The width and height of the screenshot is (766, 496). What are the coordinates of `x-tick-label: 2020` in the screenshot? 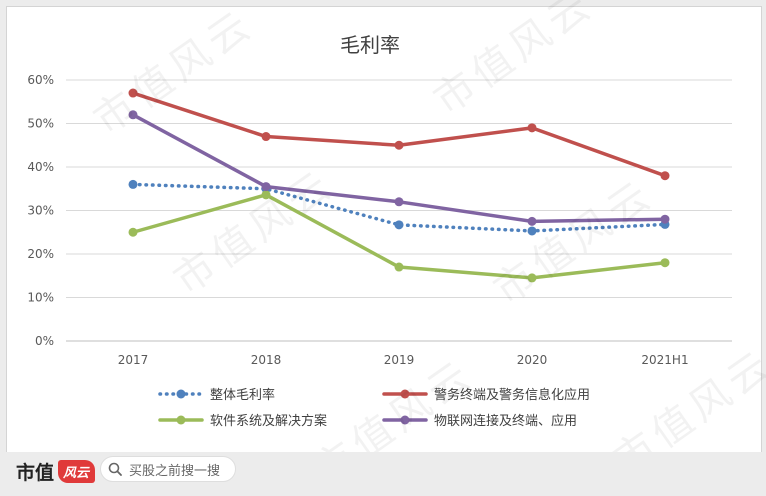 It's located at (532, 360).